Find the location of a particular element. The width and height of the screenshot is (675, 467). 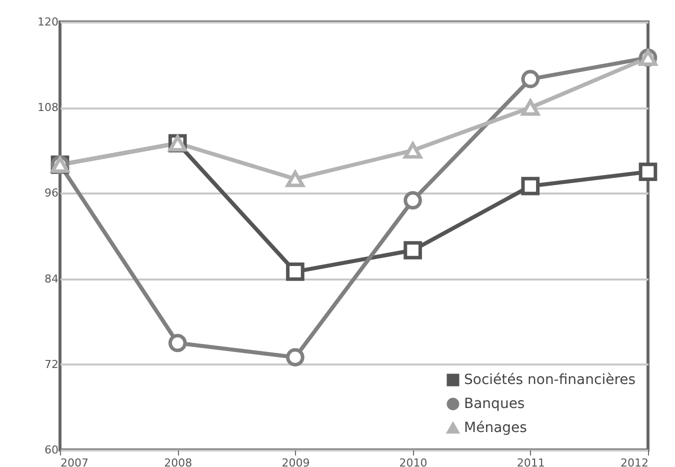

y-tick-label: 108 is located at coordinates (48, 107).